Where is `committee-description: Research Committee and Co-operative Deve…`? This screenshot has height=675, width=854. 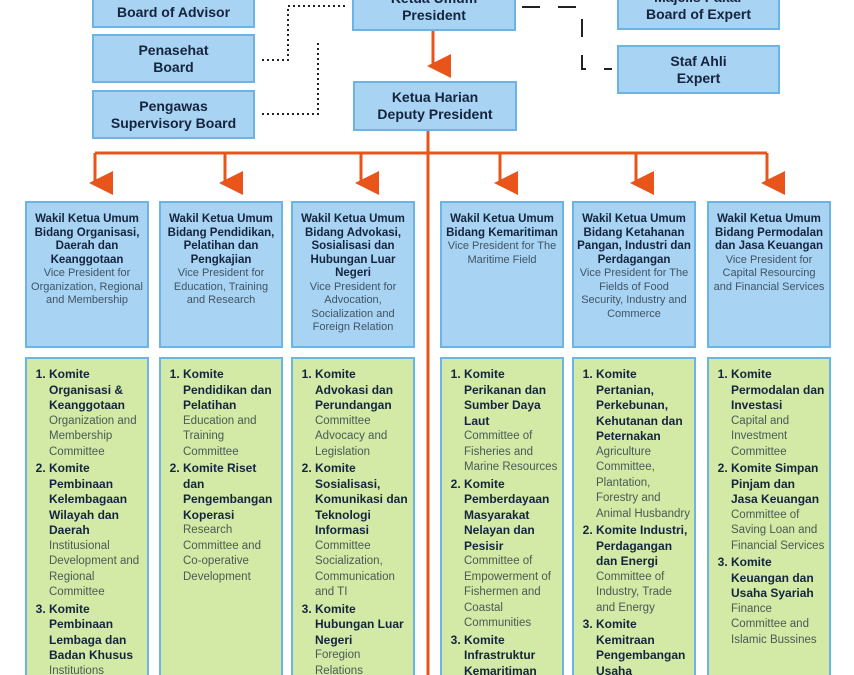 committee-description: Research Committee and Co-operative Deve… is located at coordinates (222, 553).